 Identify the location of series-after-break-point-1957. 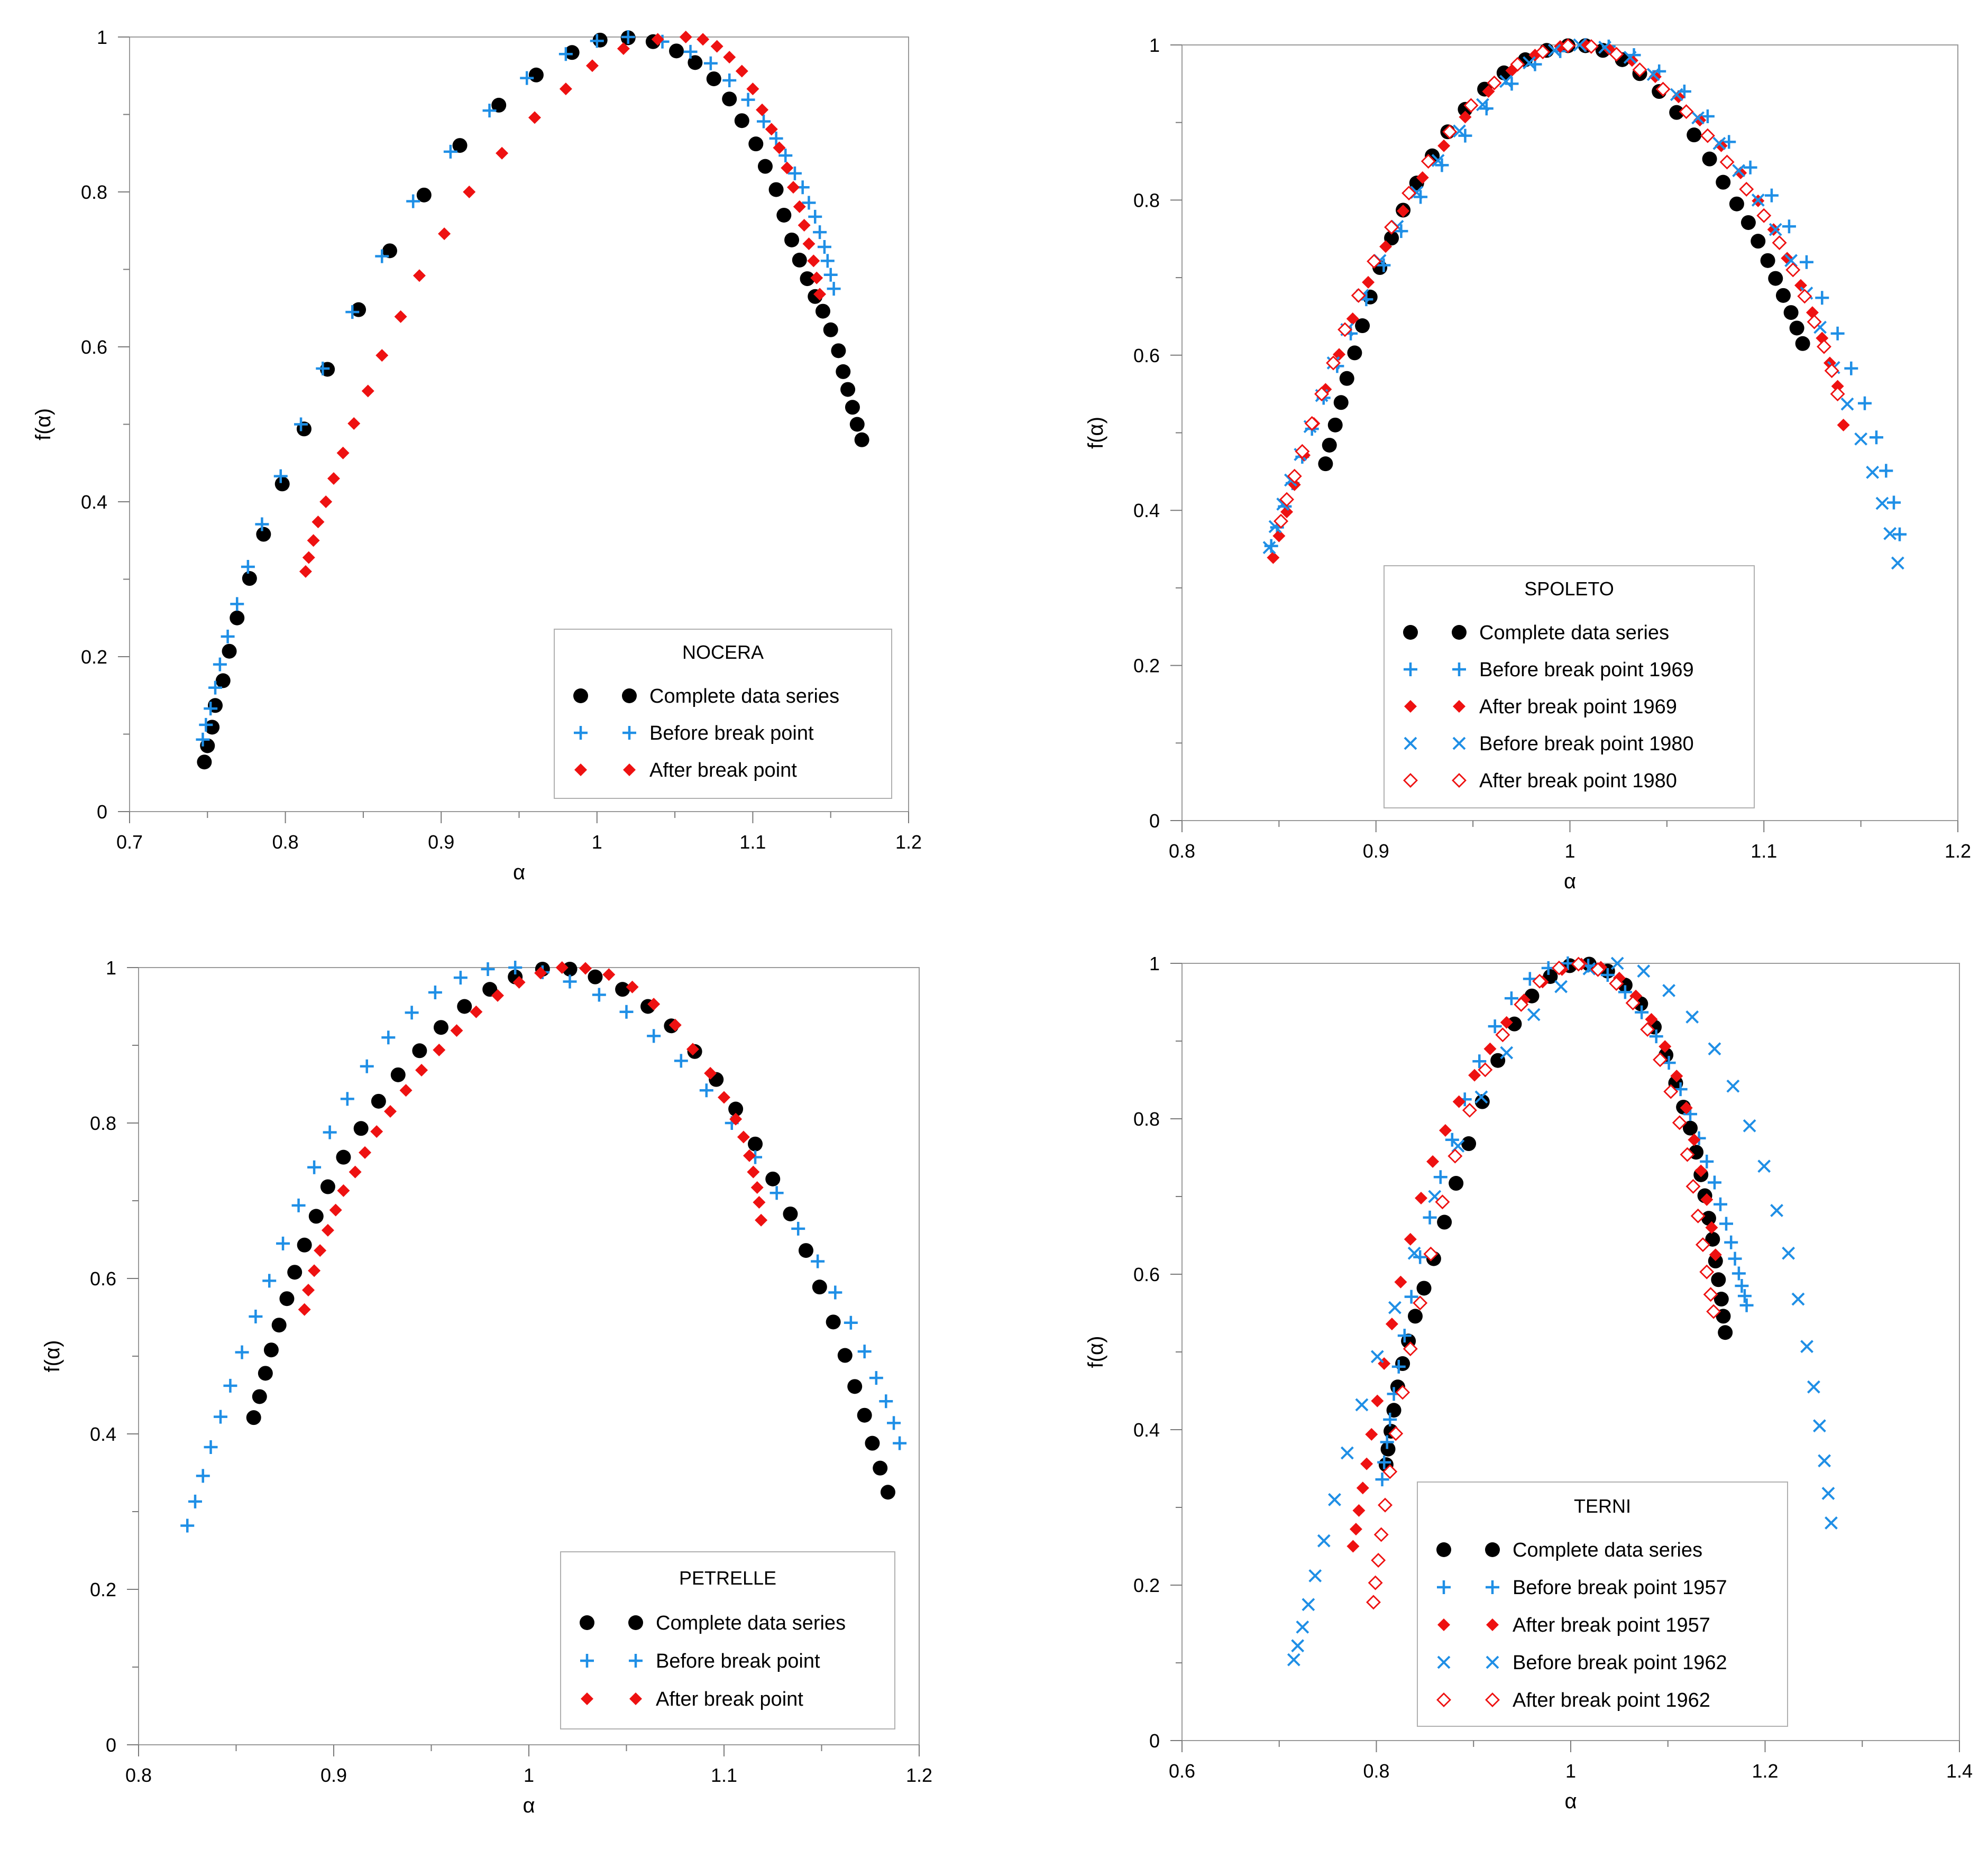
(1534, 1255).